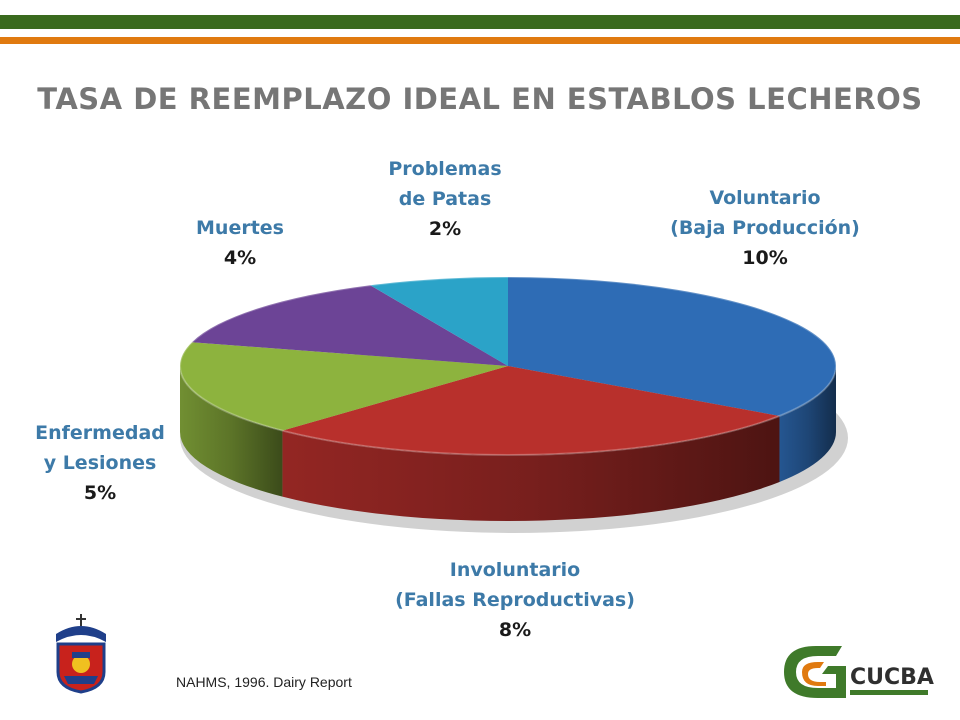 This screenshot has width=960, height=720. I want to click on label-voluntario: Voluntario (Baja Producción) 10%, so click(765, 228).